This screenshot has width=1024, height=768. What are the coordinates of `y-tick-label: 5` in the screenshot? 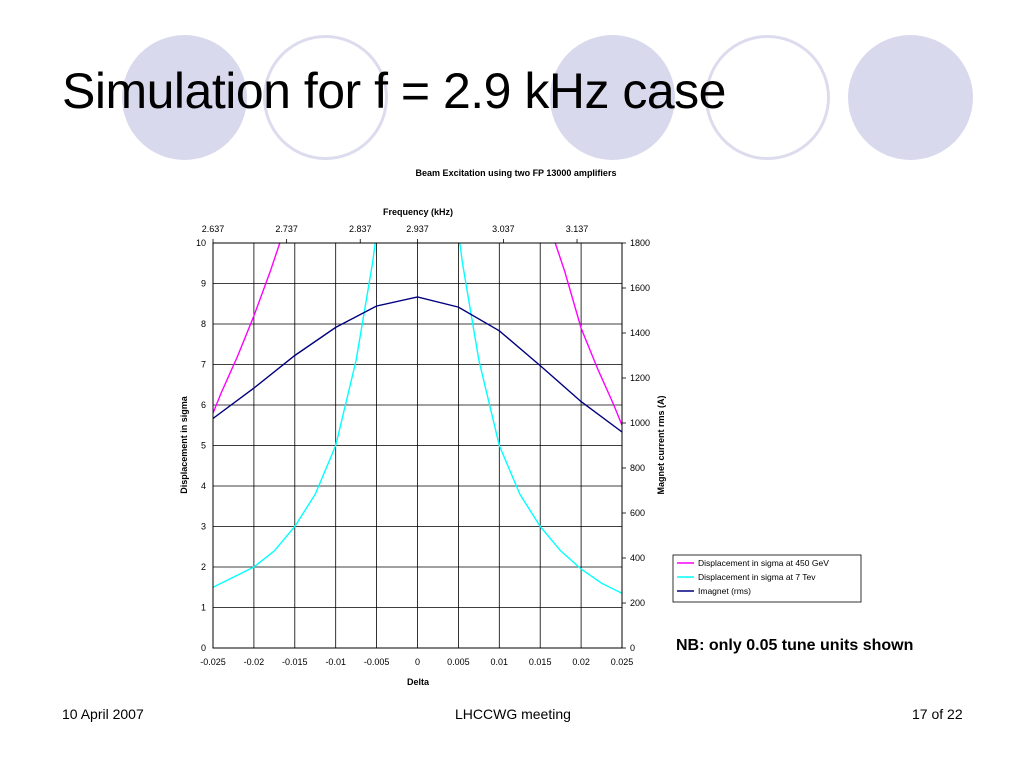 It's located at (203, 446).